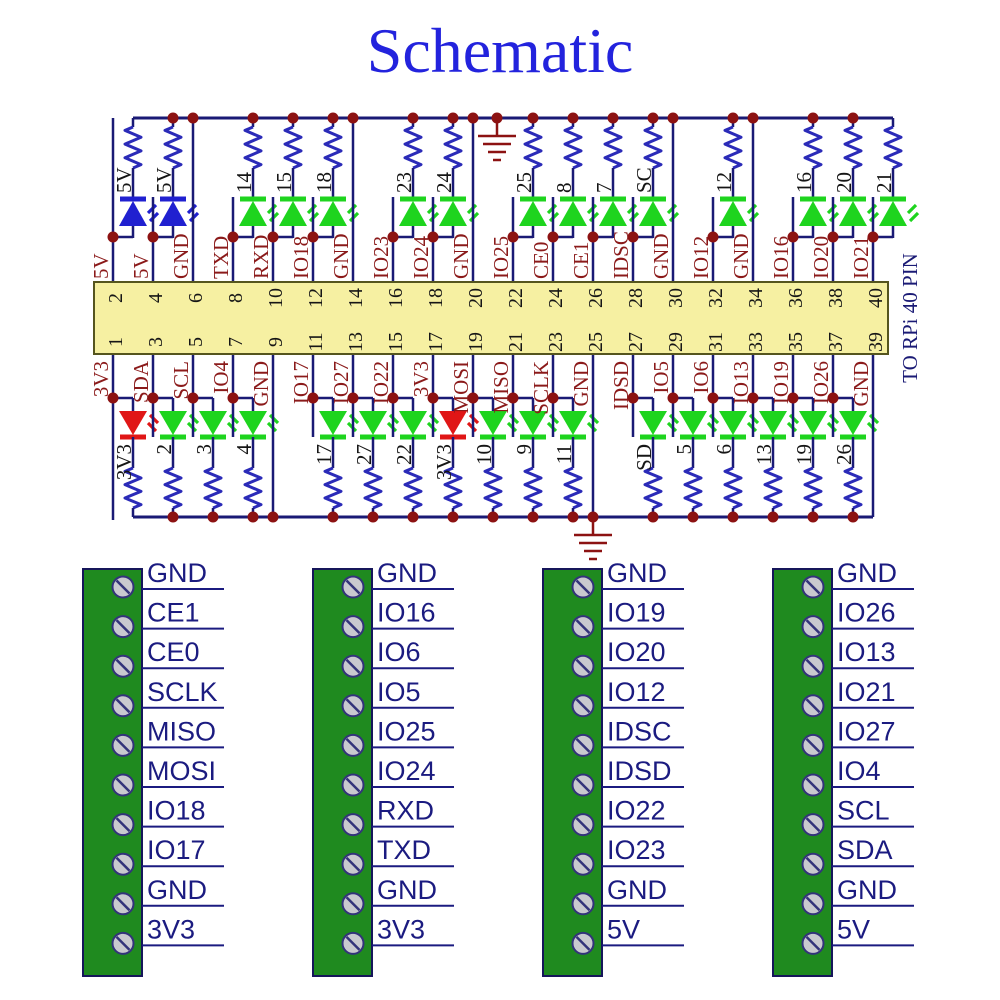 This screenshot has height=1000, width=1000. I want to click on pin-number: 35, so click(796, 342).